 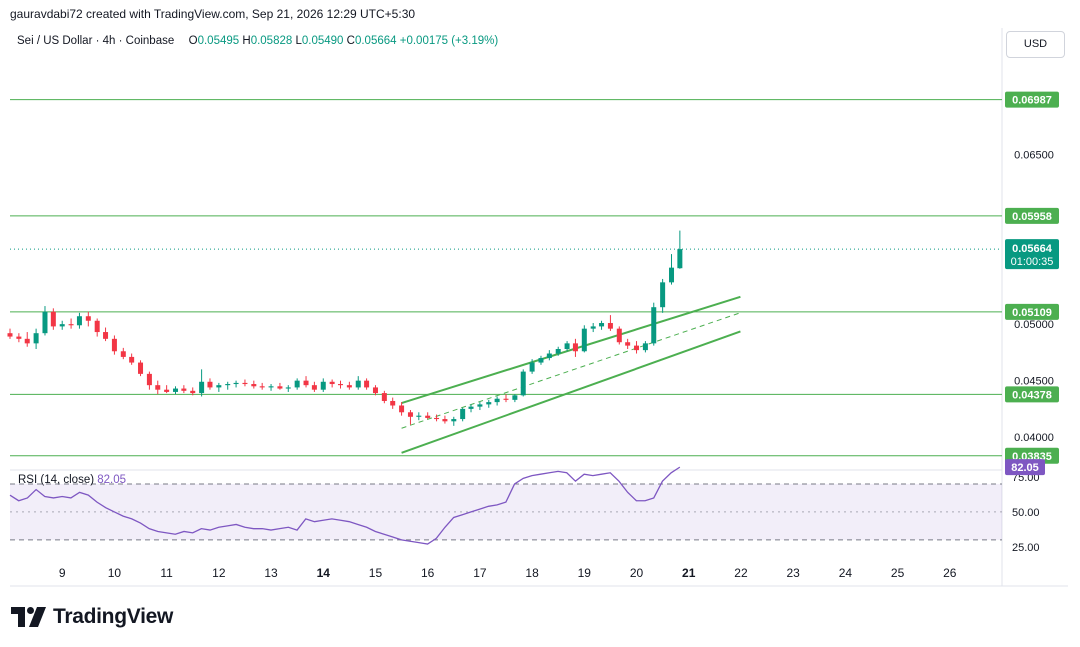 I want to click on rsi-legend-value: 82.05, so click(x=112, y=480).